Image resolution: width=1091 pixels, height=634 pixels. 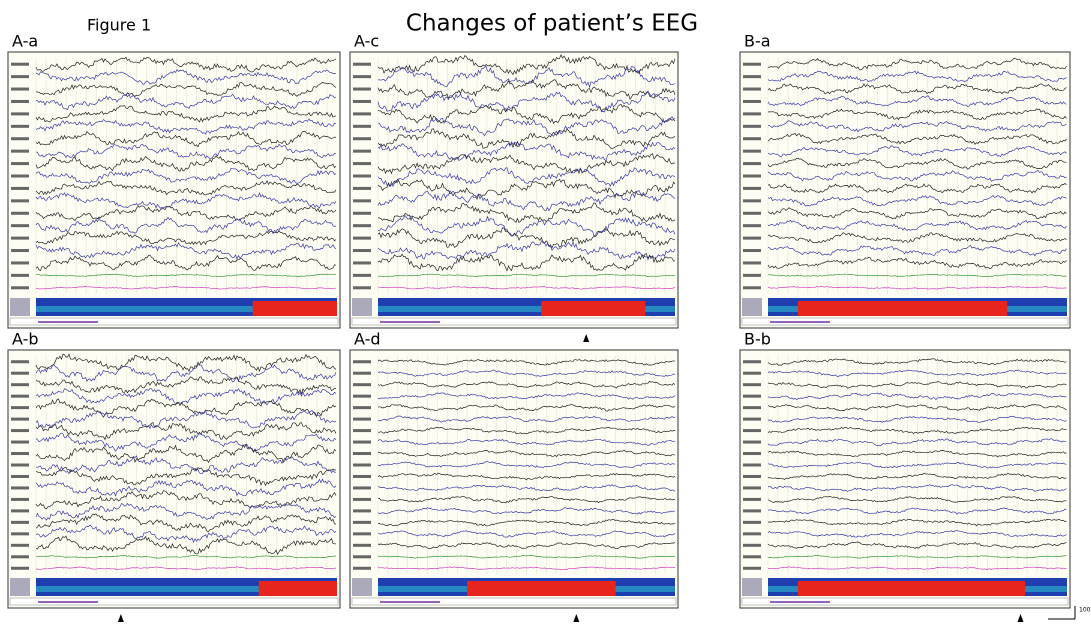 I want to click on panel-label: B-b, so click(x=757, y=339).